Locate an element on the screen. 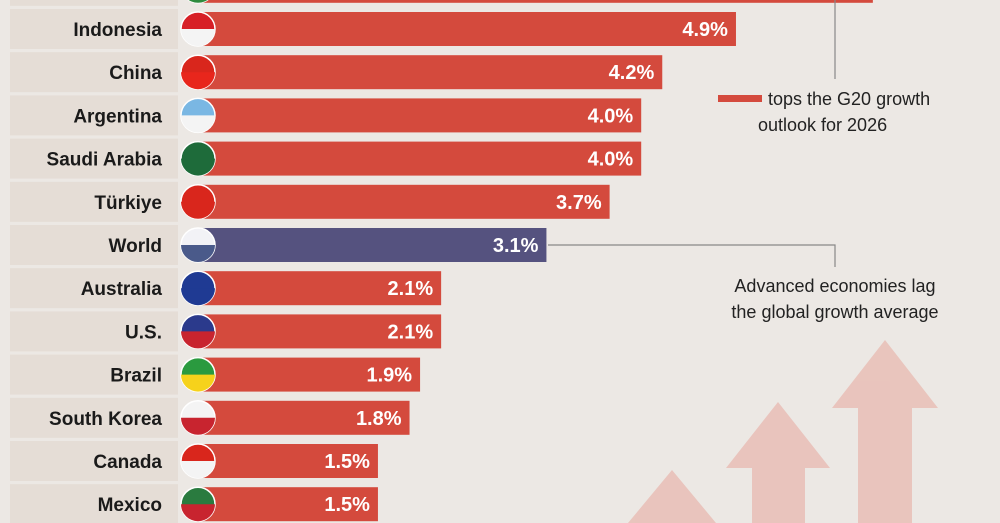  chart-row: U.S. 2.1% is located at coordinates (226, 331).